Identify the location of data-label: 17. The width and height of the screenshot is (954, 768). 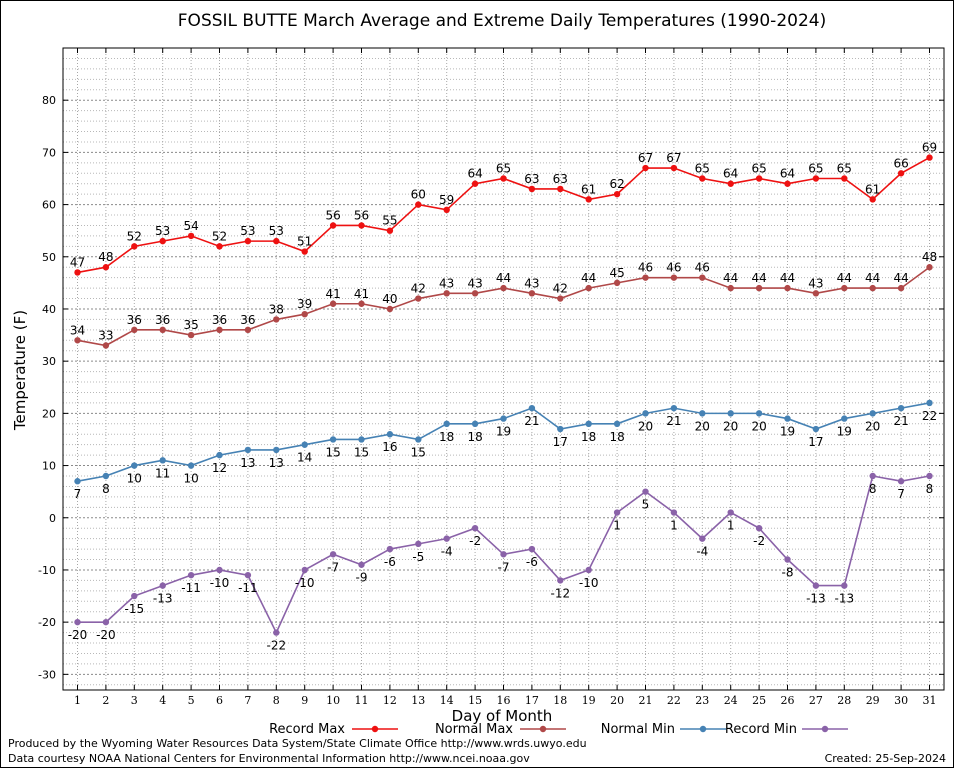
(560, 442).